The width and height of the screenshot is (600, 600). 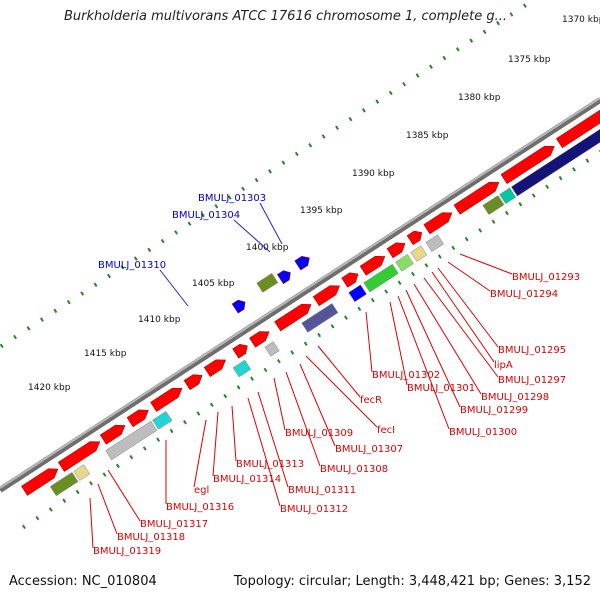 I want to click on gene-label: BMULJ_01310, so click(x=132, y=265).